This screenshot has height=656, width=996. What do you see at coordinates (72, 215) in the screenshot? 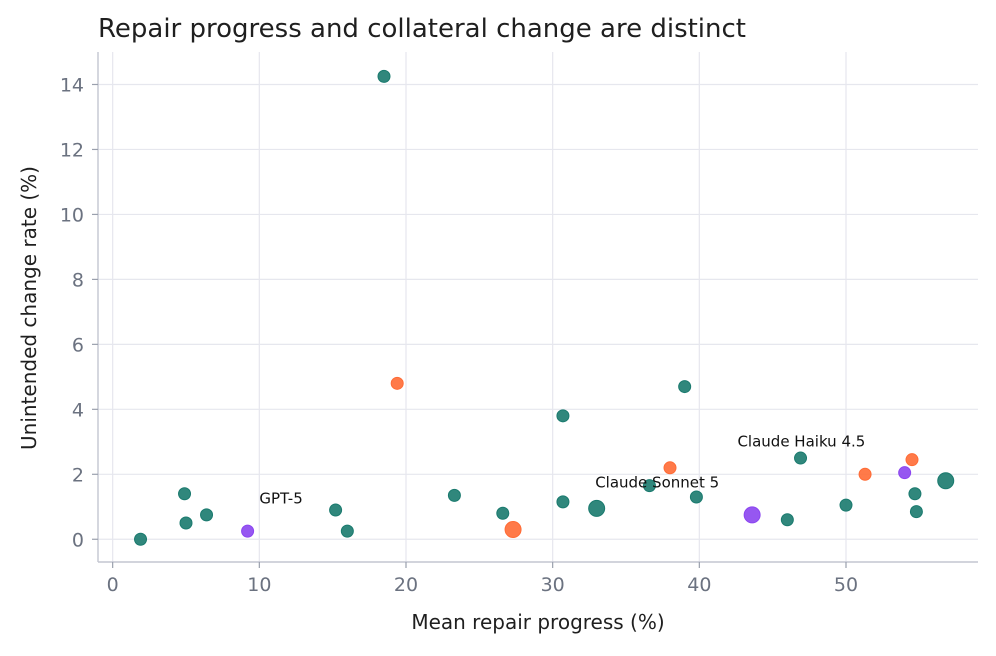
I see `y-tick-label: 10` at bounding box center [72, 215].